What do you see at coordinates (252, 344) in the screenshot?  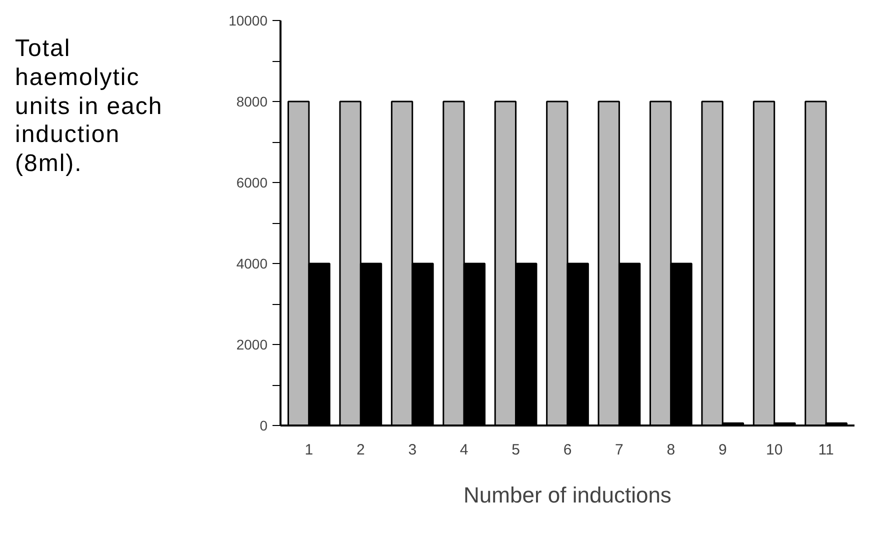 I see `y-tick-label: 2000` at bounding box center [252, 344].